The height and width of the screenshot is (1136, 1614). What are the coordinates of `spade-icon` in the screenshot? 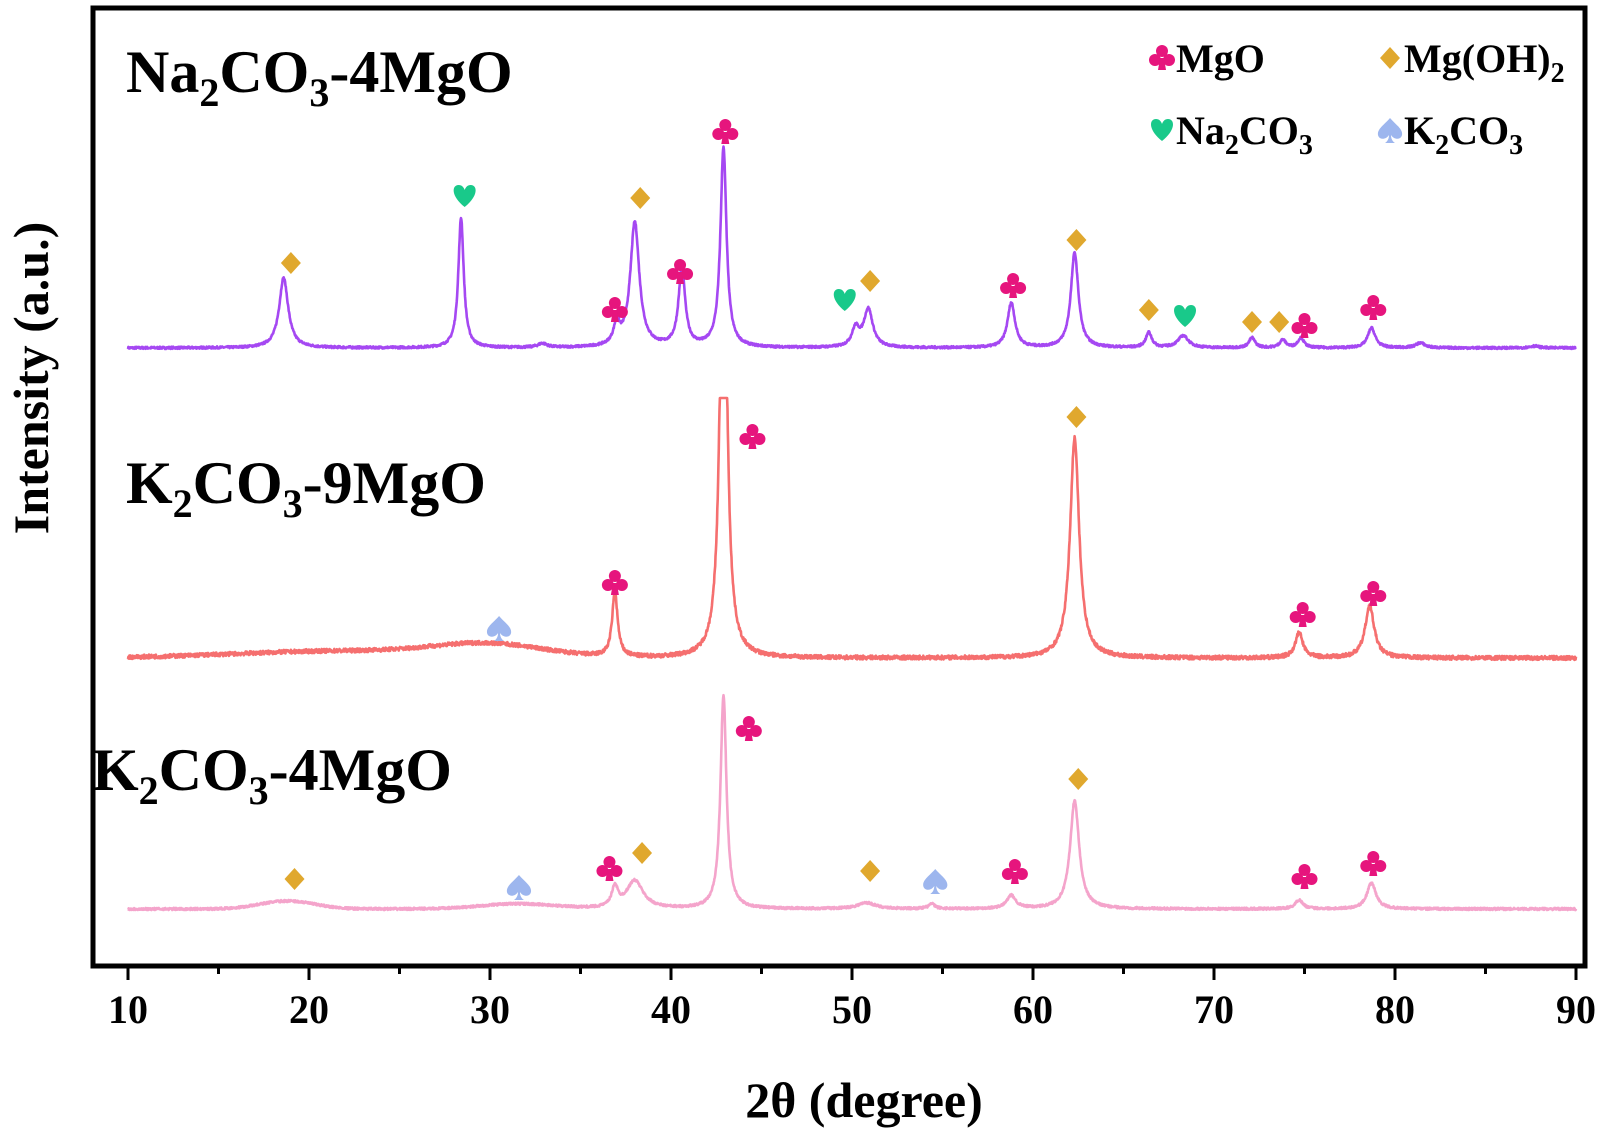 It's located at (1390, 130).